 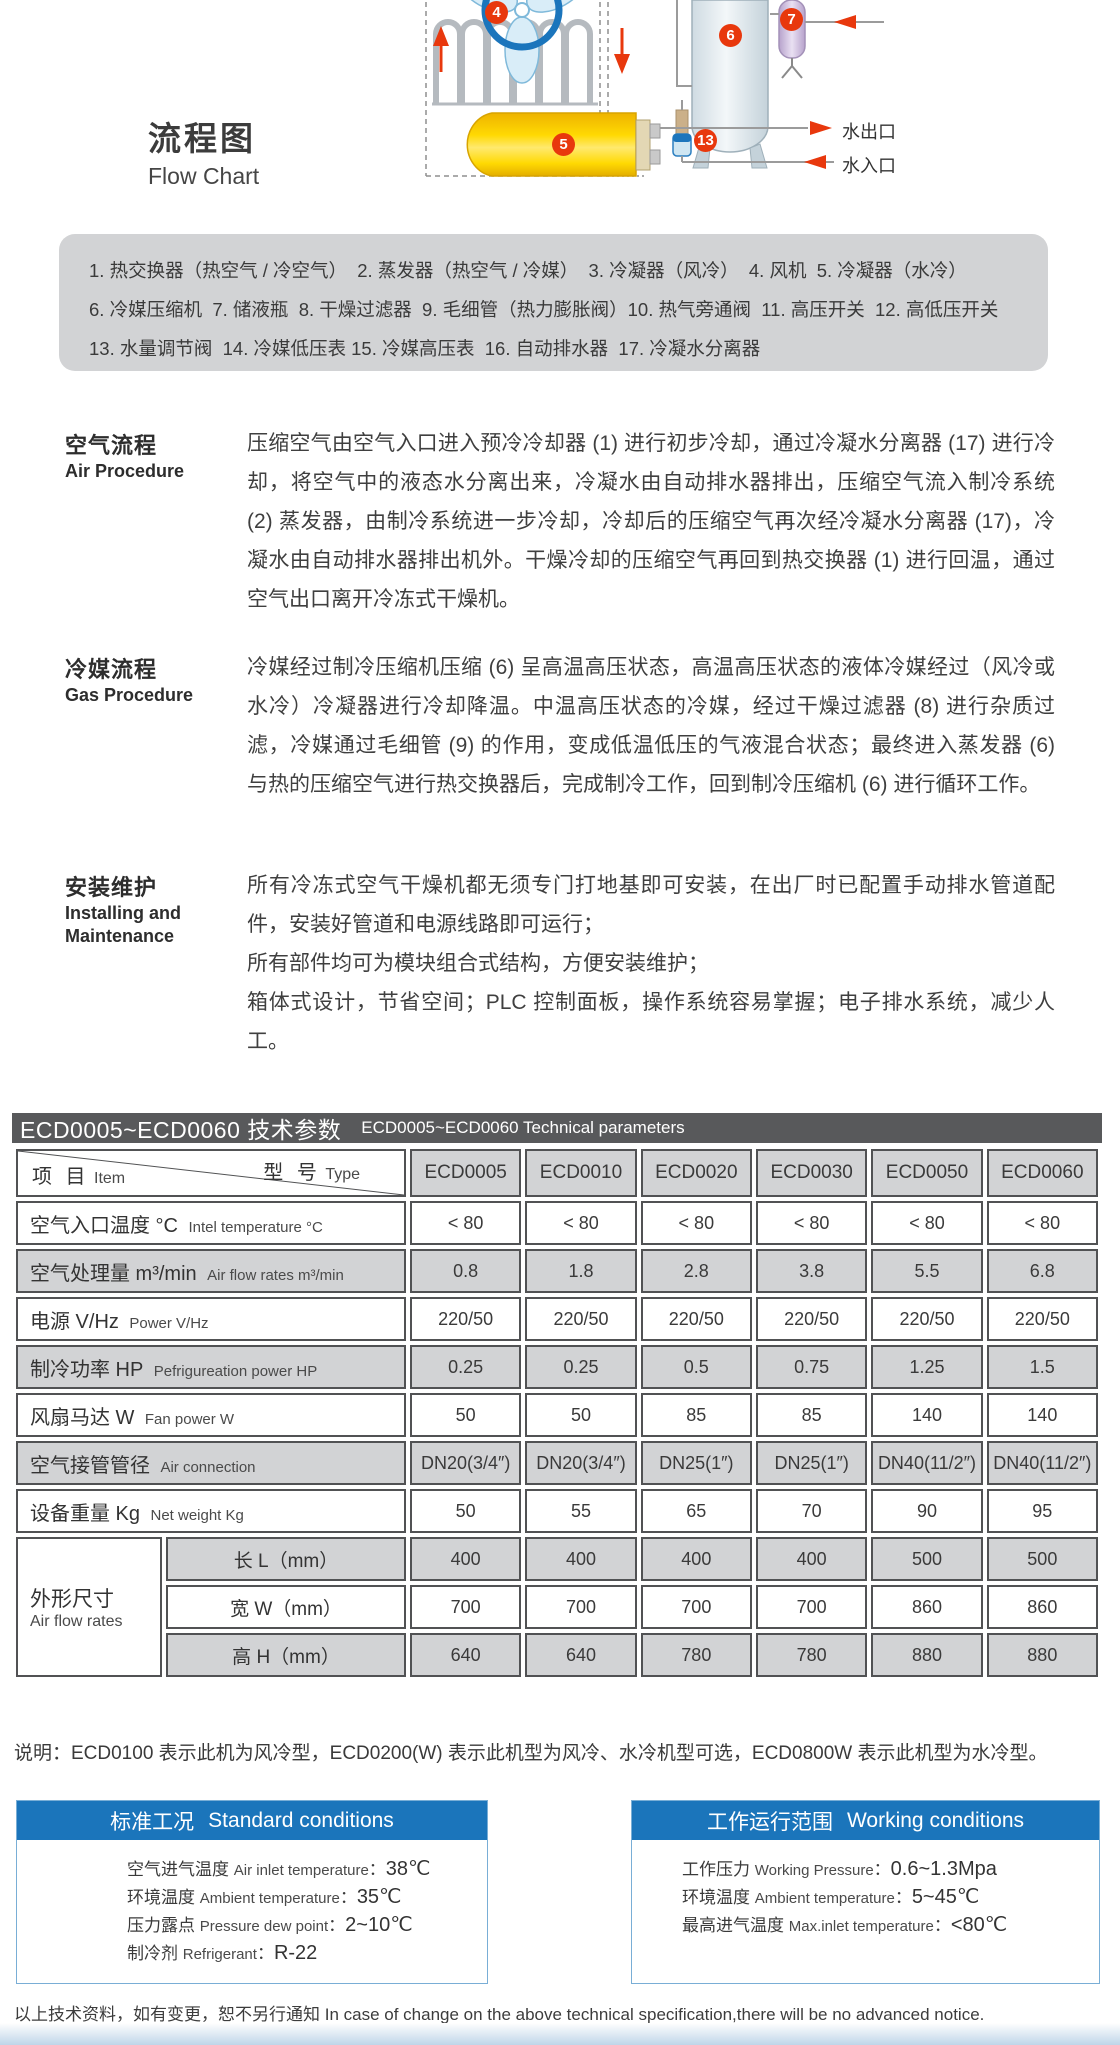 I want to click on model-header: ECD0005, so click(x=466, y=1173).